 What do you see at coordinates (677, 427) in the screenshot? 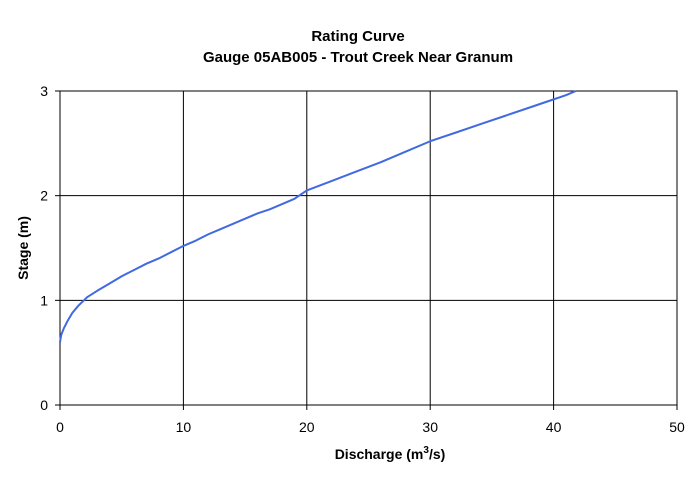
I see `x-tick-label: 50` at bounding box center [677, 427].